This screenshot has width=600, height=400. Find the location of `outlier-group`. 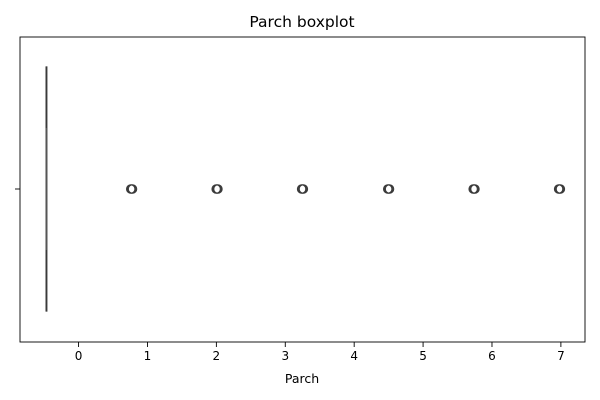

outlier-group is located at coordinates (345, 189).